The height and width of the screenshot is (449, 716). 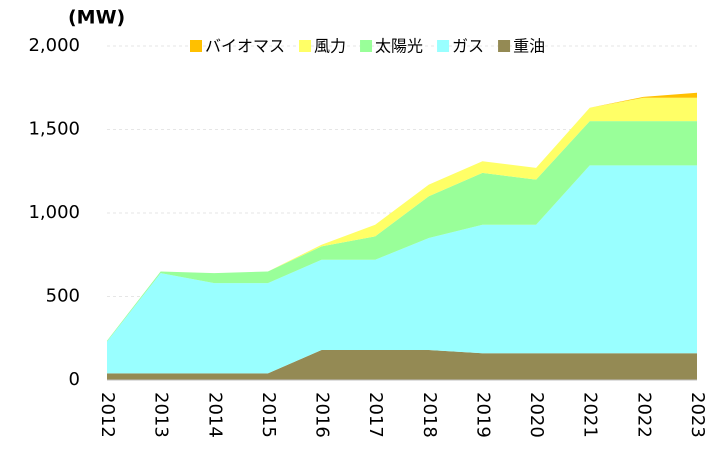 What do you see at coordinates (245, 46) in the screenshot?
I see `legend-label: バイオマス` at bounding box center [245, 46].